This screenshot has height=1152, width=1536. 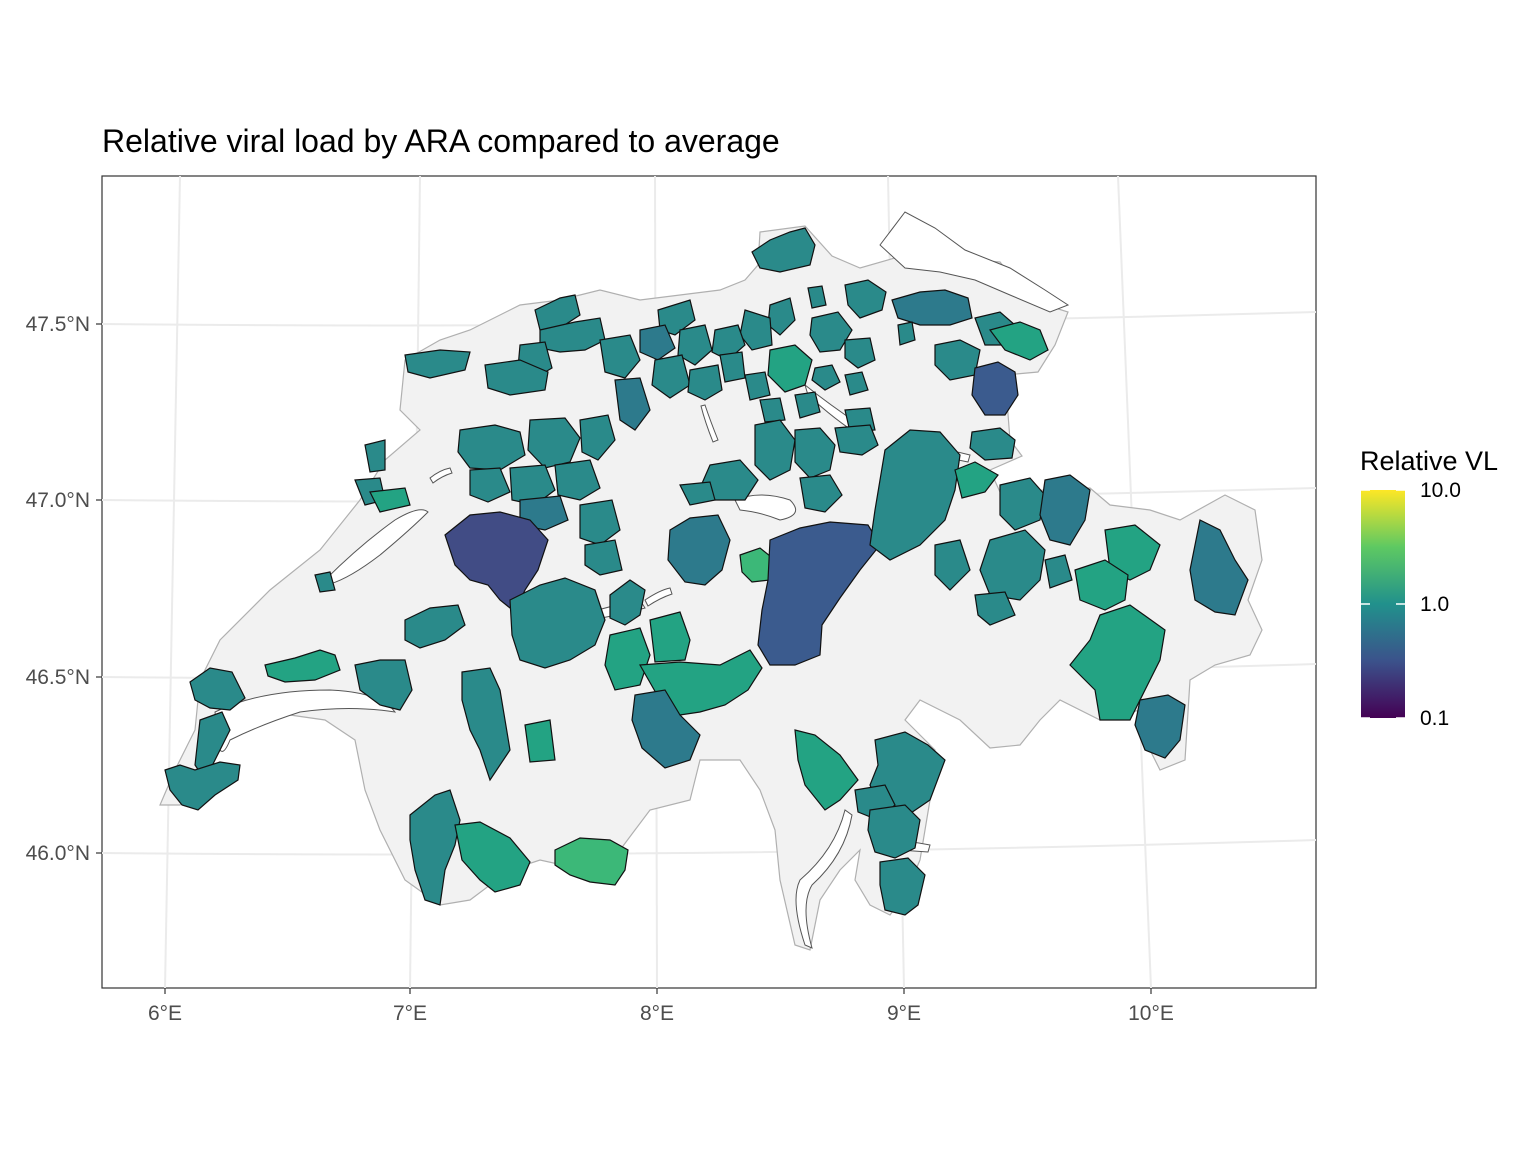 I want to click on y-tick-label: 46.5°N, so click(x=58, y=677).